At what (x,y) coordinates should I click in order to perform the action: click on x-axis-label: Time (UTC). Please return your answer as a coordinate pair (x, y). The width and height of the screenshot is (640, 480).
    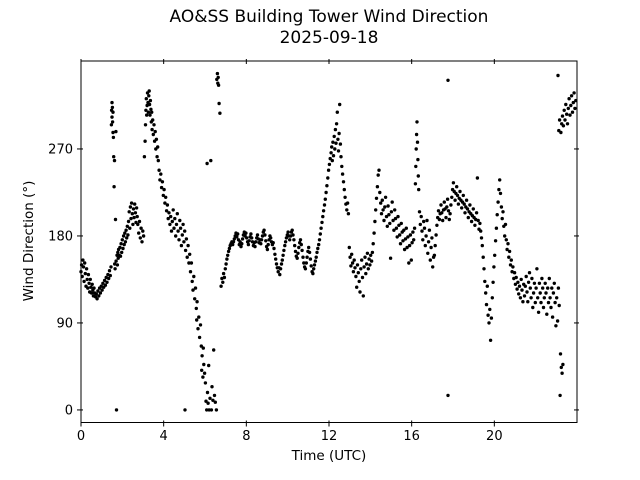
    Looking at the image, I should click on (329, 456).